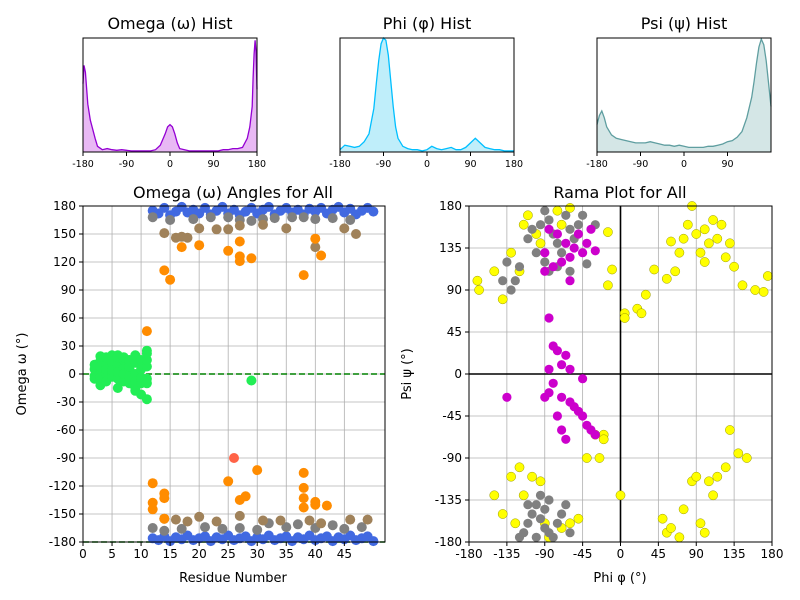  What do you see at coordinates (169, 554) in the screenshot?
I see `x-tick-label: 15` at bounding box center [169, 554].